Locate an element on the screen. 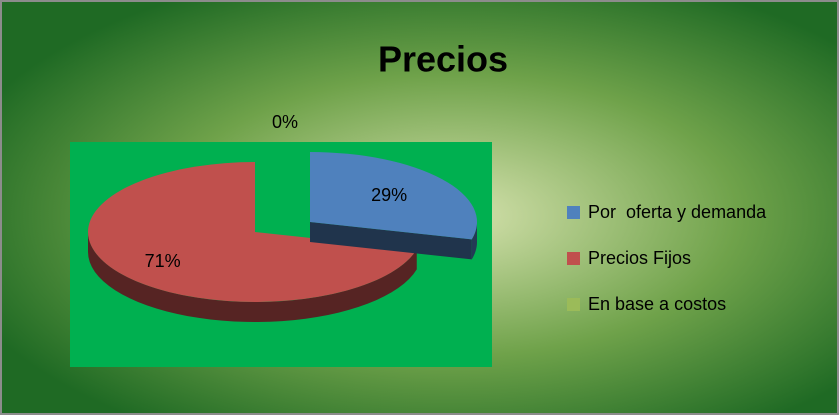  slice-face is located at coordinates (391, 241).